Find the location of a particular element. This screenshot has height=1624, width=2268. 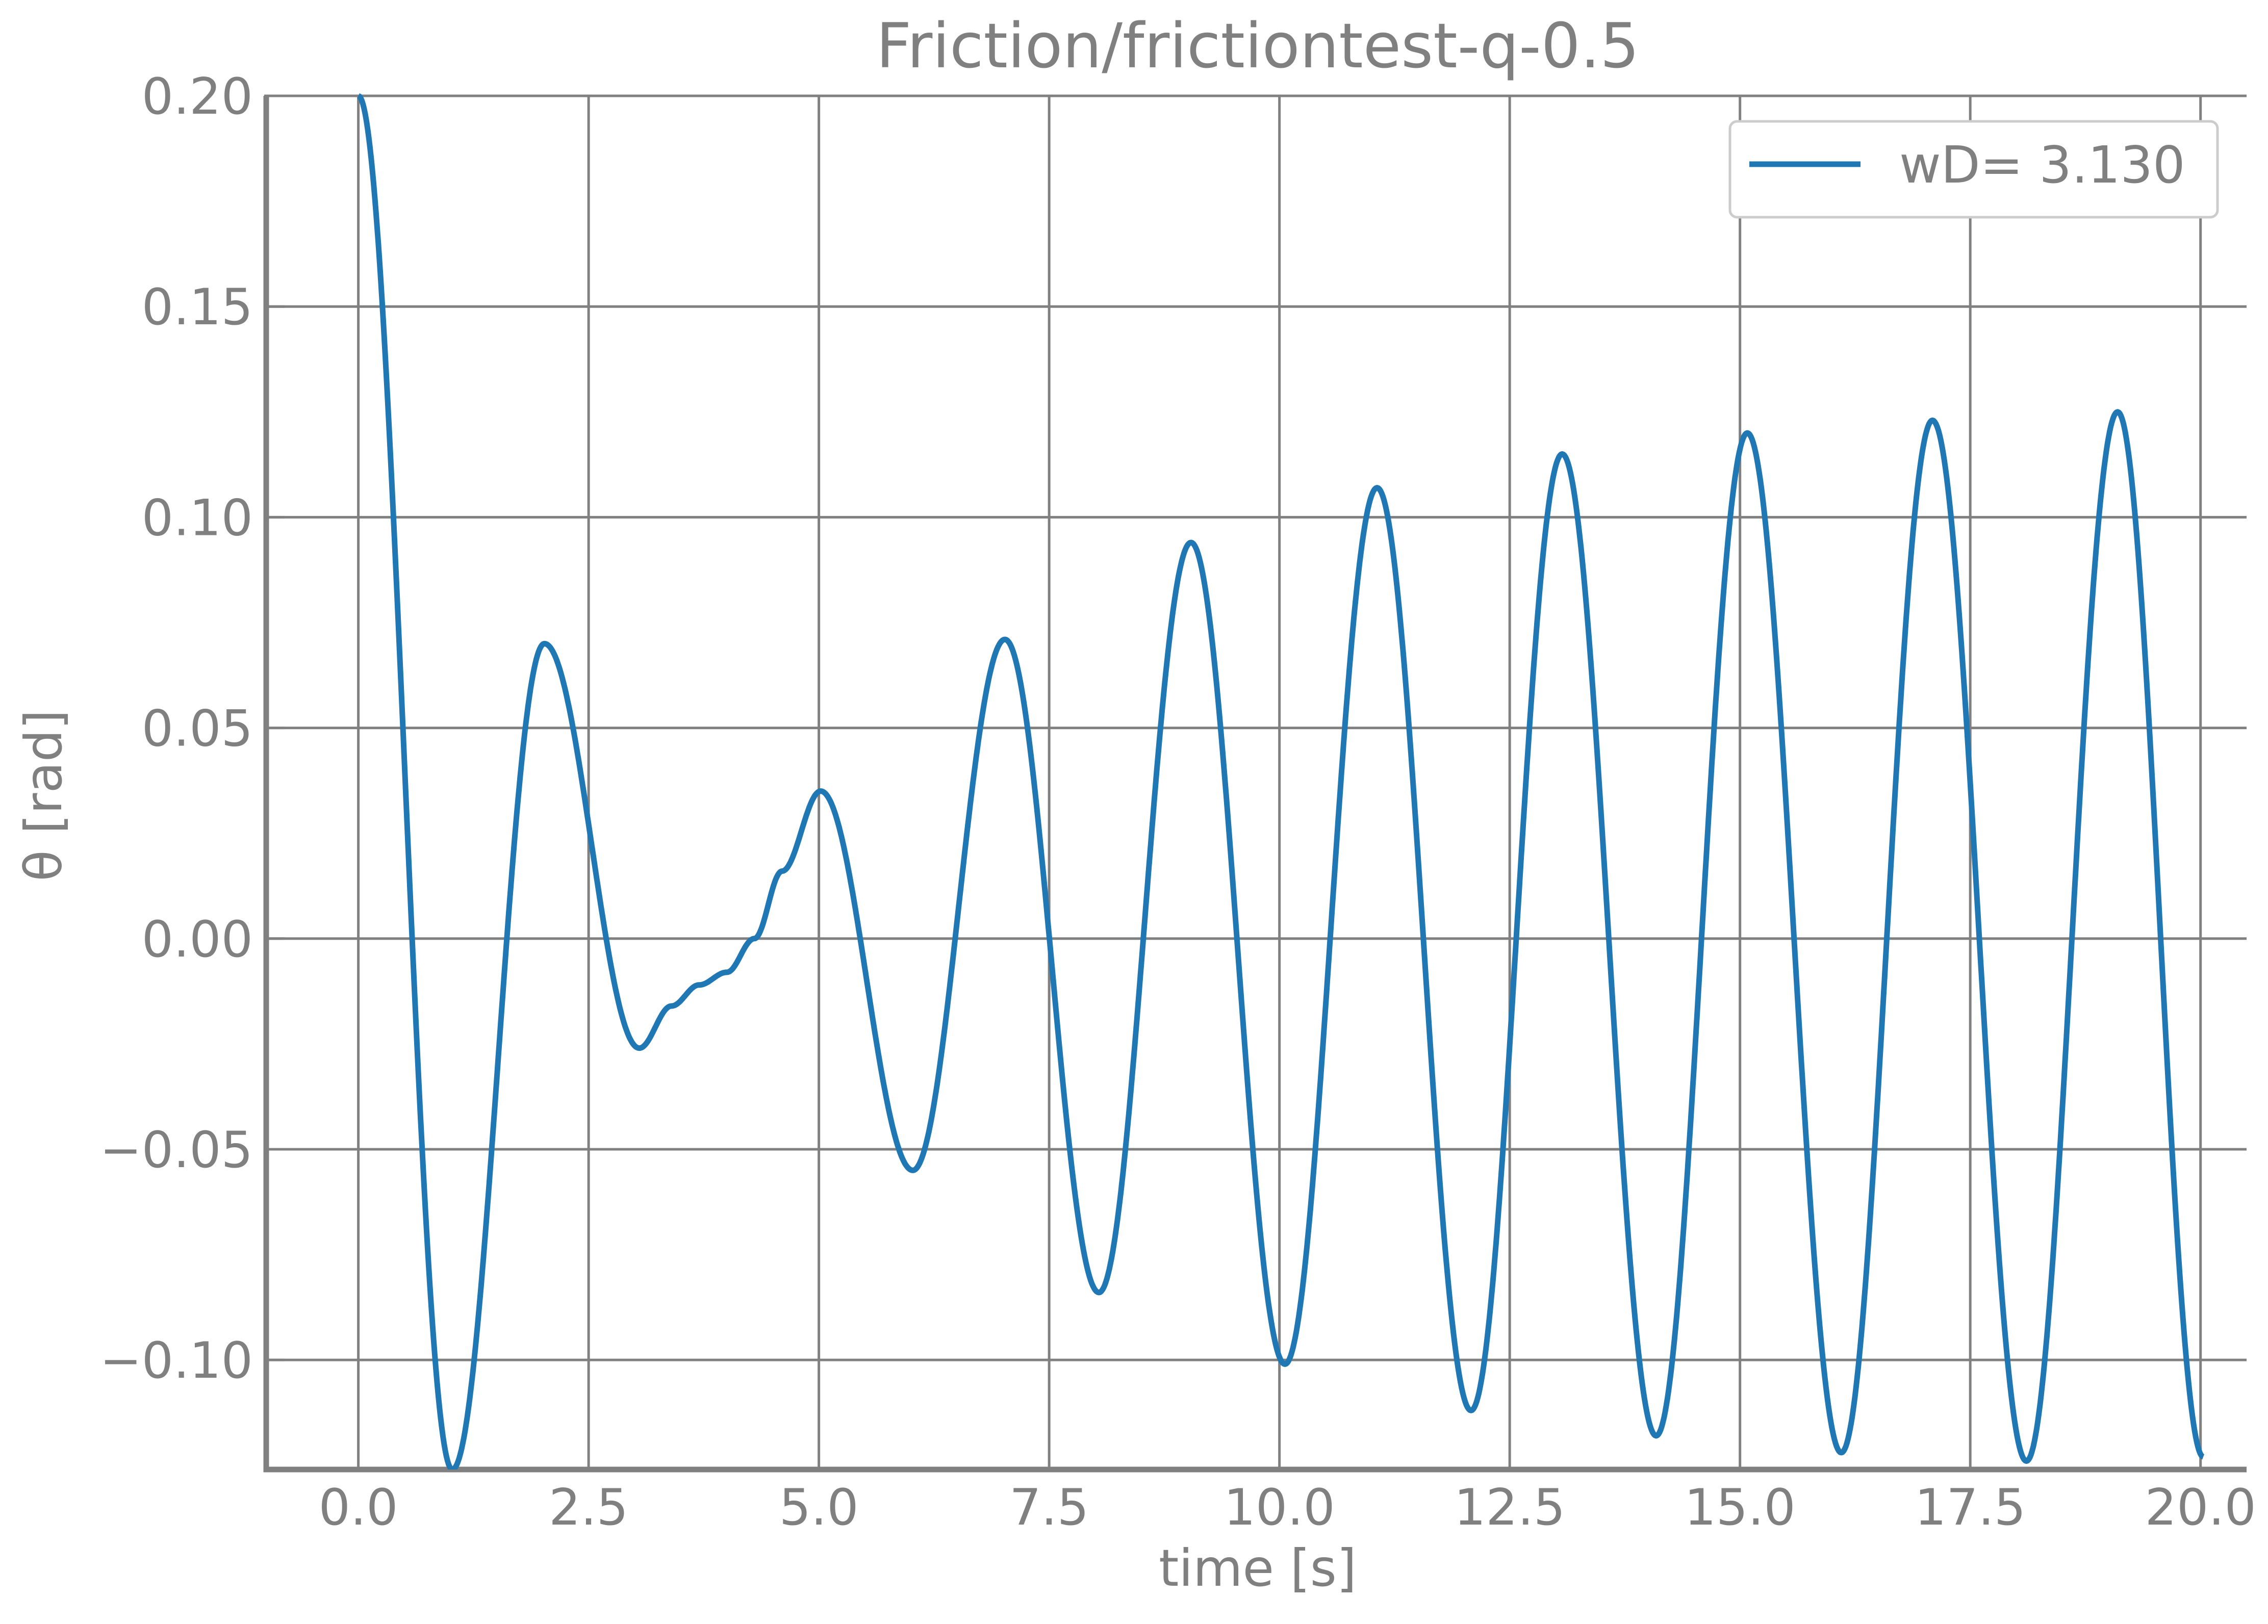

x-axis-label: time [s] is located at coordinates (1258, 1568).